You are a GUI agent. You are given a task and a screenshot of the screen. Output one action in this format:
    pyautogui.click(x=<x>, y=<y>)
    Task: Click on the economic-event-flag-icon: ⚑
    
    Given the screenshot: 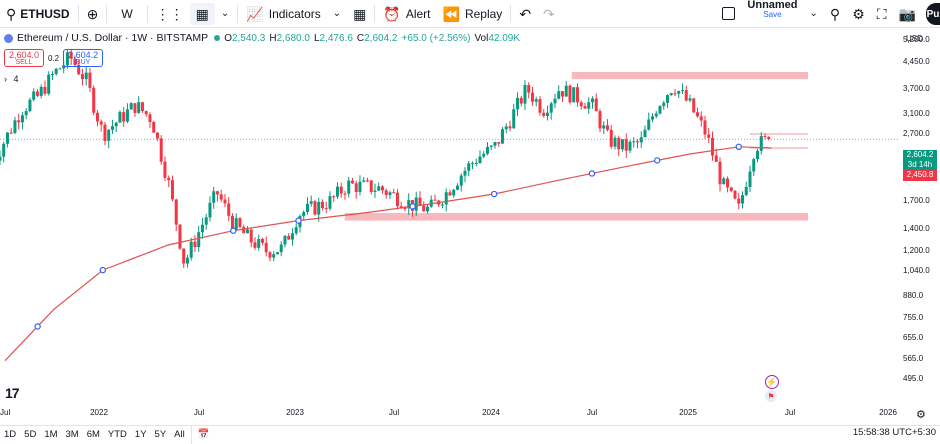 What is the action you would take?
    pyautogui.click(x=771, y=396)
    